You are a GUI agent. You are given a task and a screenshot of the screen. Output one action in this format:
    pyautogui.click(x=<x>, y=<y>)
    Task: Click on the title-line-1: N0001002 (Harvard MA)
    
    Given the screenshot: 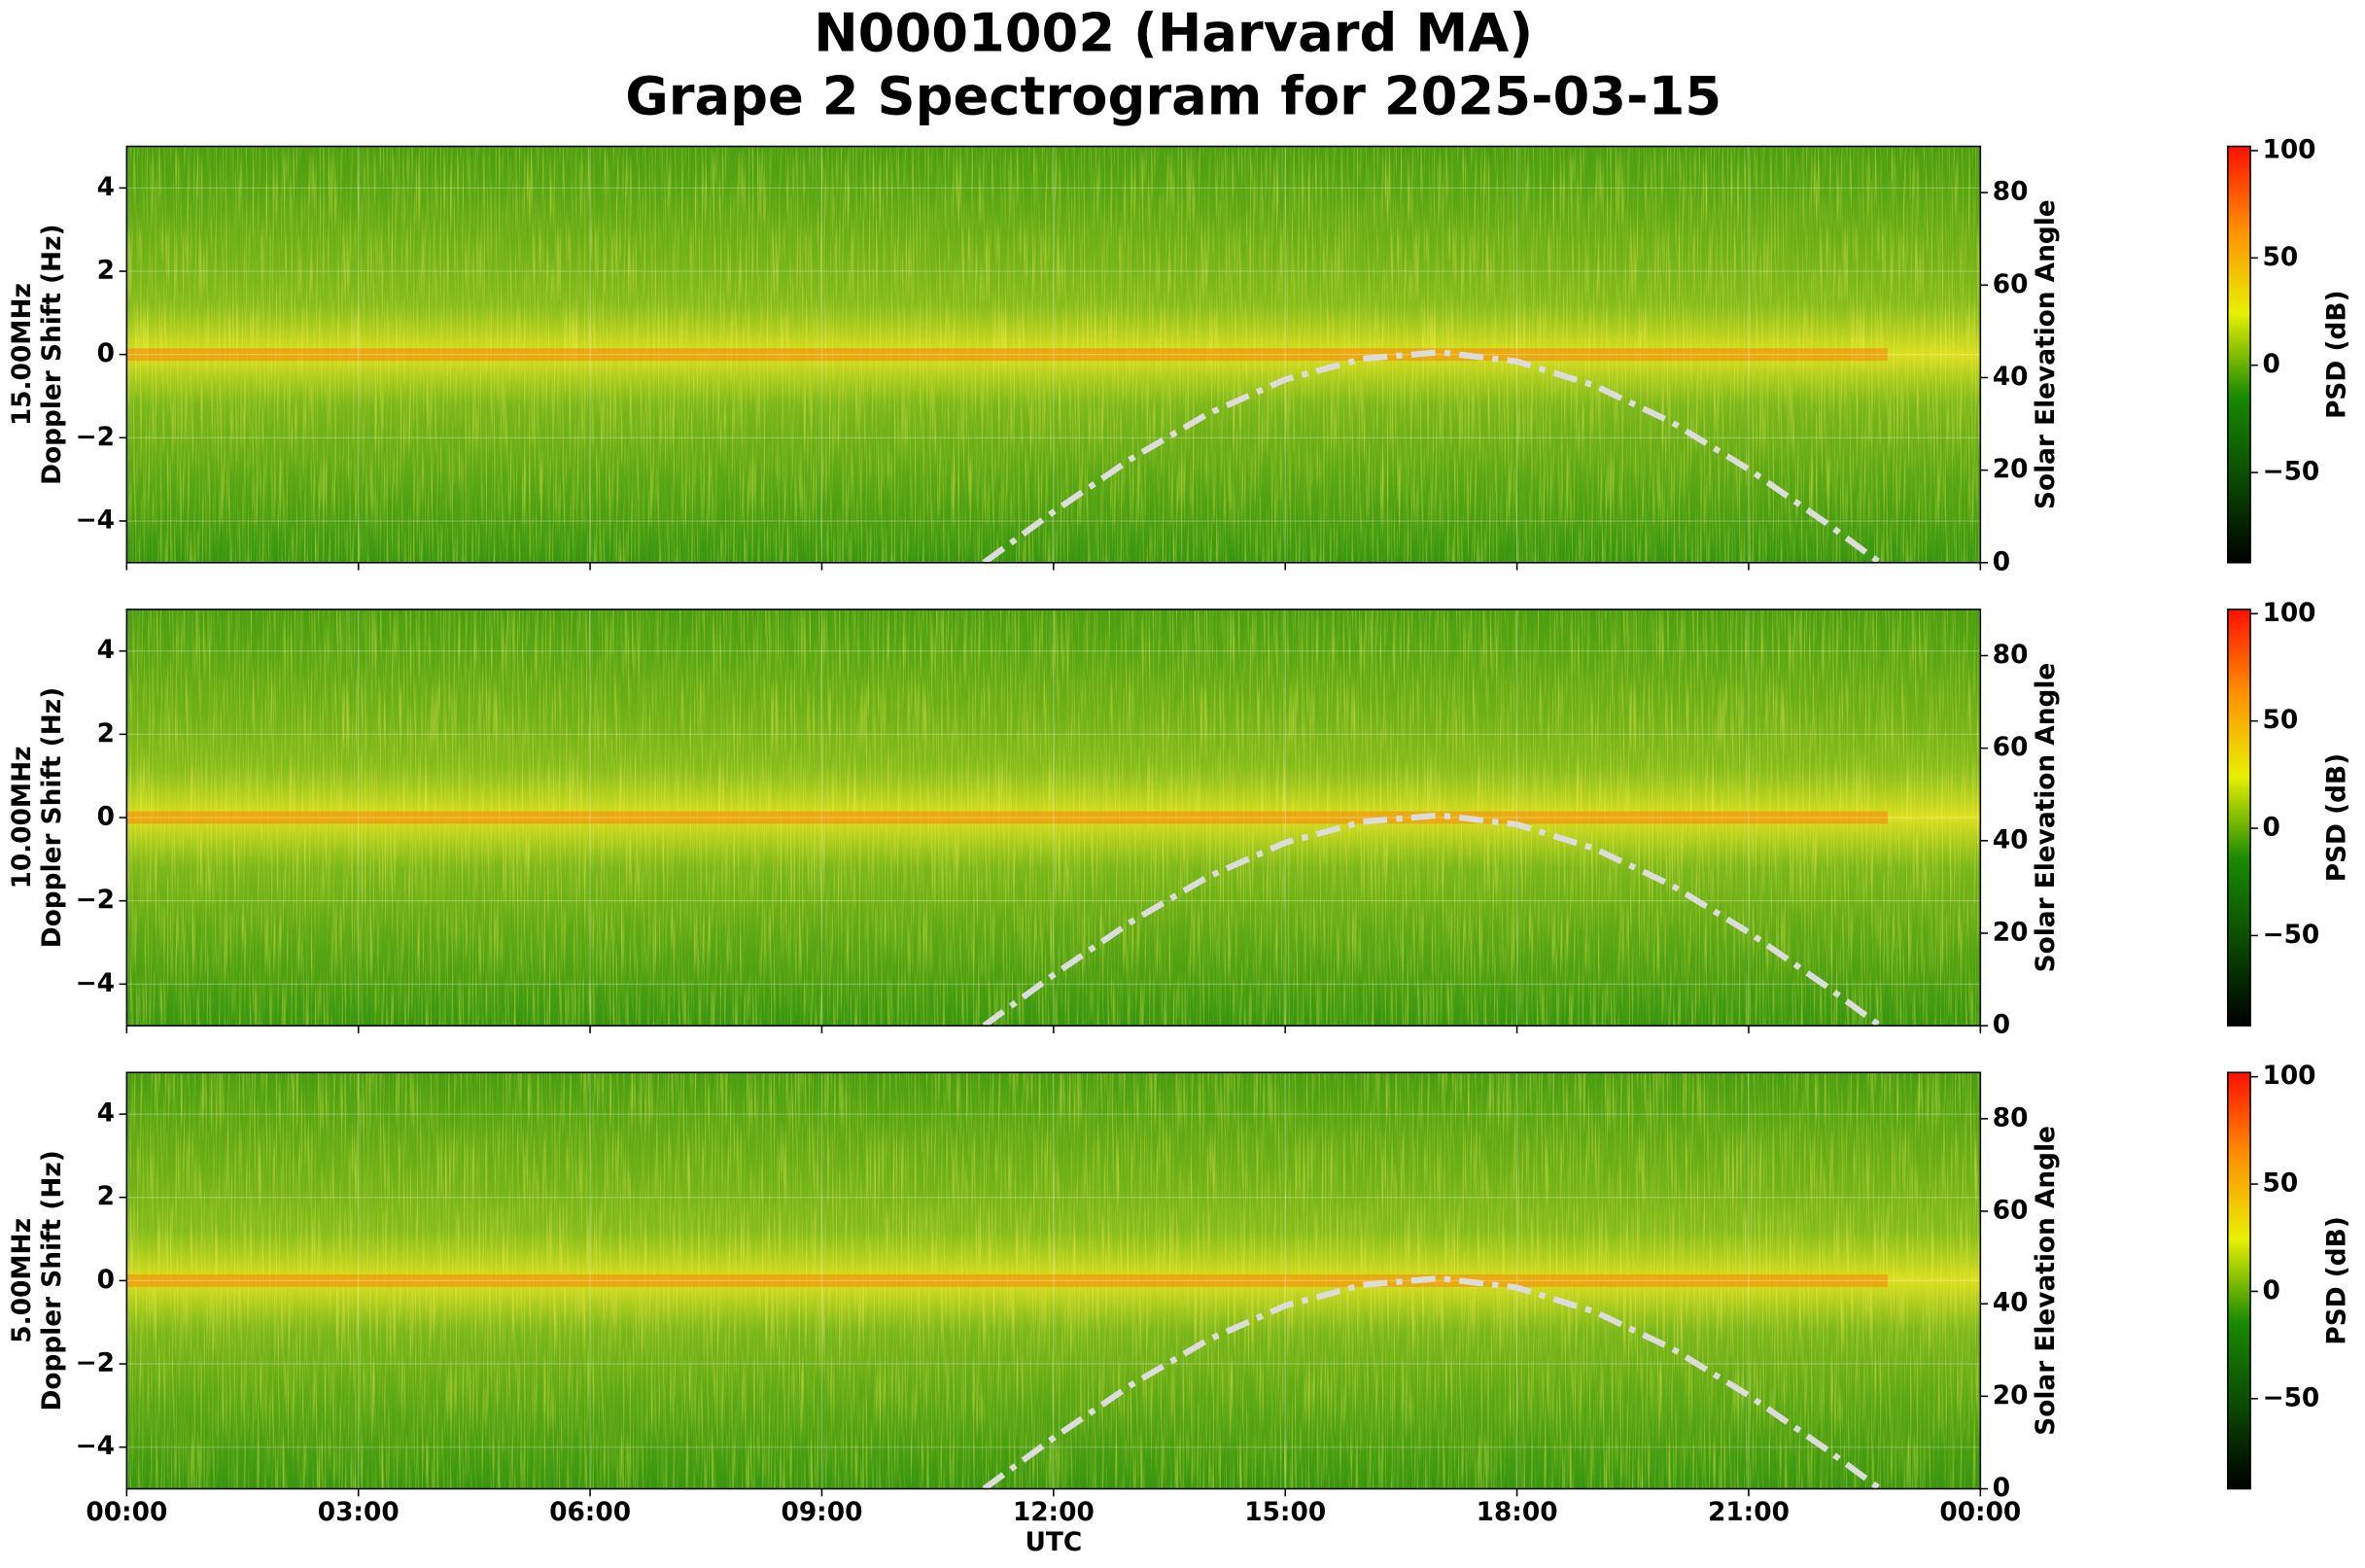 What is the action you would take?
    pyautogui.click(x=1174, y=32)
    